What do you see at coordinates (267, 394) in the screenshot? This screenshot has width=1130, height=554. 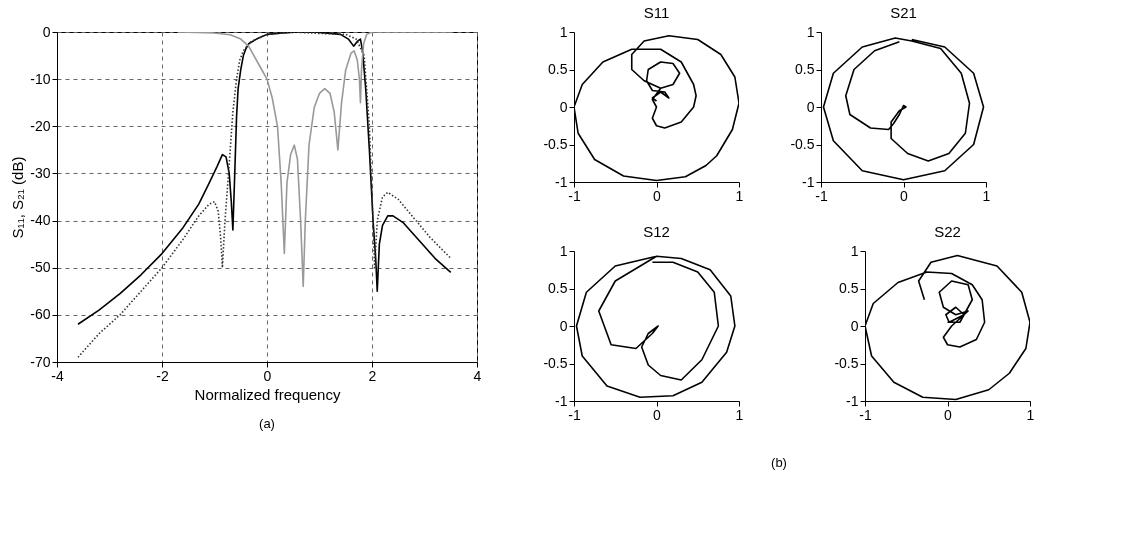 I see `x-axis-title: Normalized frequency` at bounding box center [267, 394].